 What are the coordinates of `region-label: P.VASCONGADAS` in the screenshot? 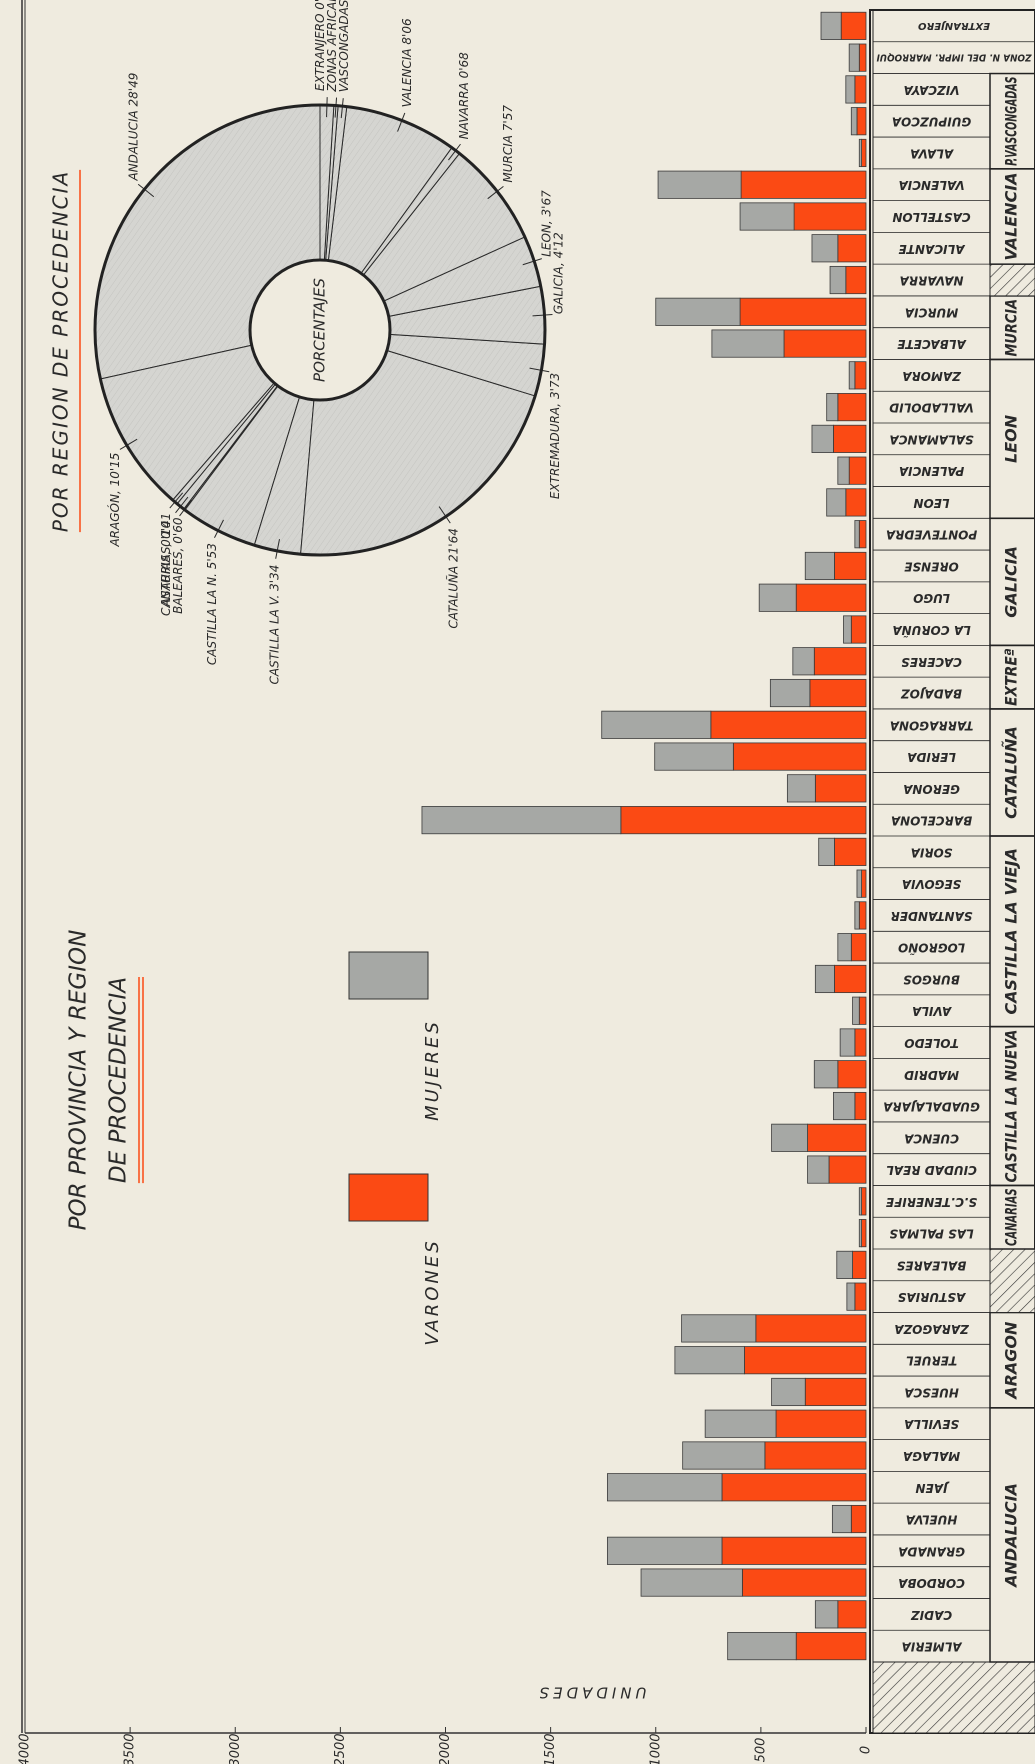 It's located at (1011, 121).